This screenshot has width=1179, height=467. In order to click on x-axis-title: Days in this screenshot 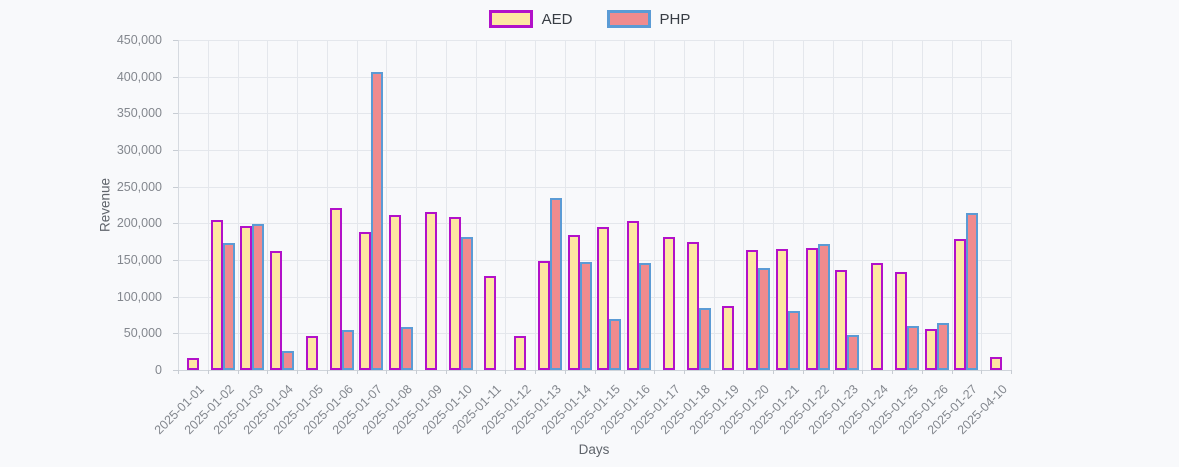, I will do `click(594, 449)`.